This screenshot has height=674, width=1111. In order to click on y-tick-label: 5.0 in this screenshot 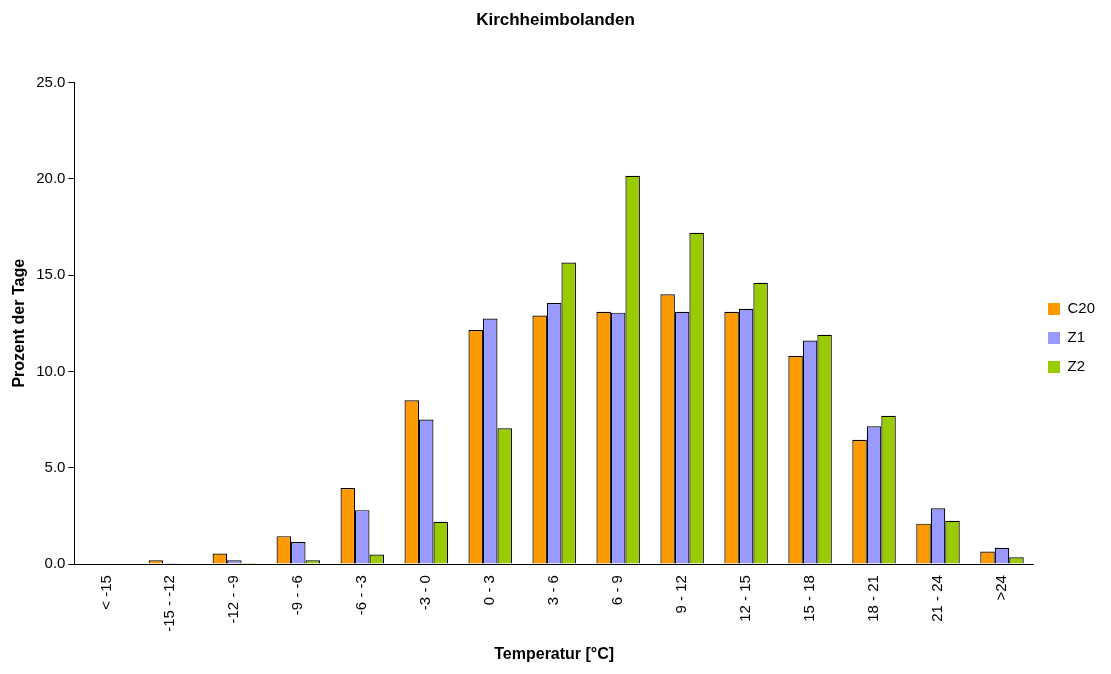, I will do `click(55, 466)`.